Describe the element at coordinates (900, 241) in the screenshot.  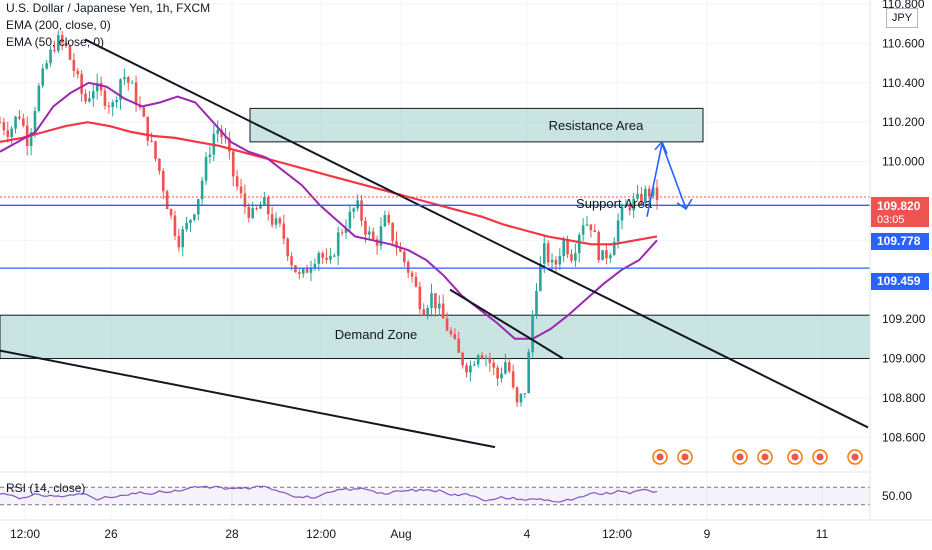
I see `price-box-level1: 109.778` at that location.